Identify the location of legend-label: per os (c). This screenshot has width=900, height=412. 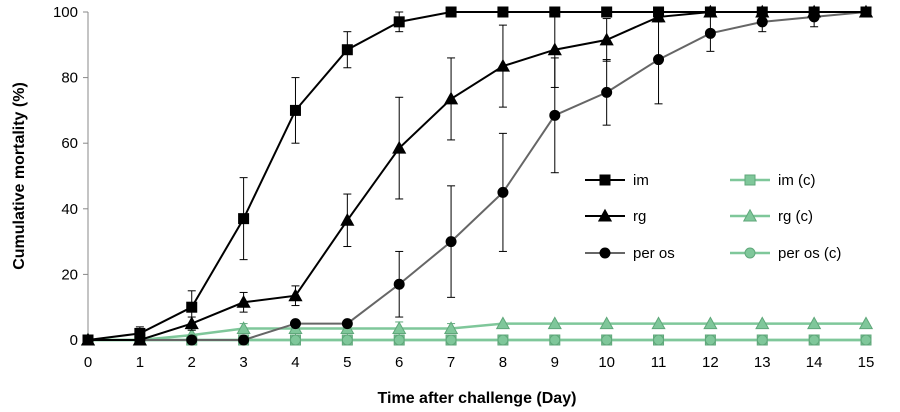
(809, 253).